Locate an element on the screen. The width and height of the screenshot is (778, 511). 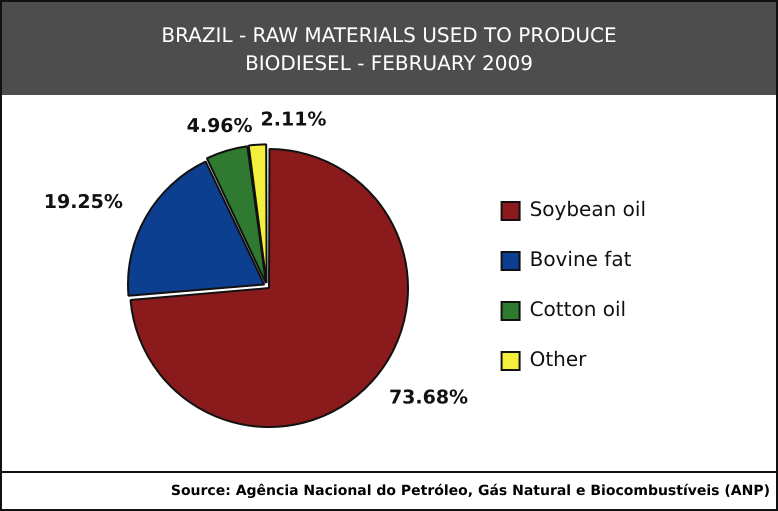
legend-label: Cotton oil is located at coordinates (578, 309).